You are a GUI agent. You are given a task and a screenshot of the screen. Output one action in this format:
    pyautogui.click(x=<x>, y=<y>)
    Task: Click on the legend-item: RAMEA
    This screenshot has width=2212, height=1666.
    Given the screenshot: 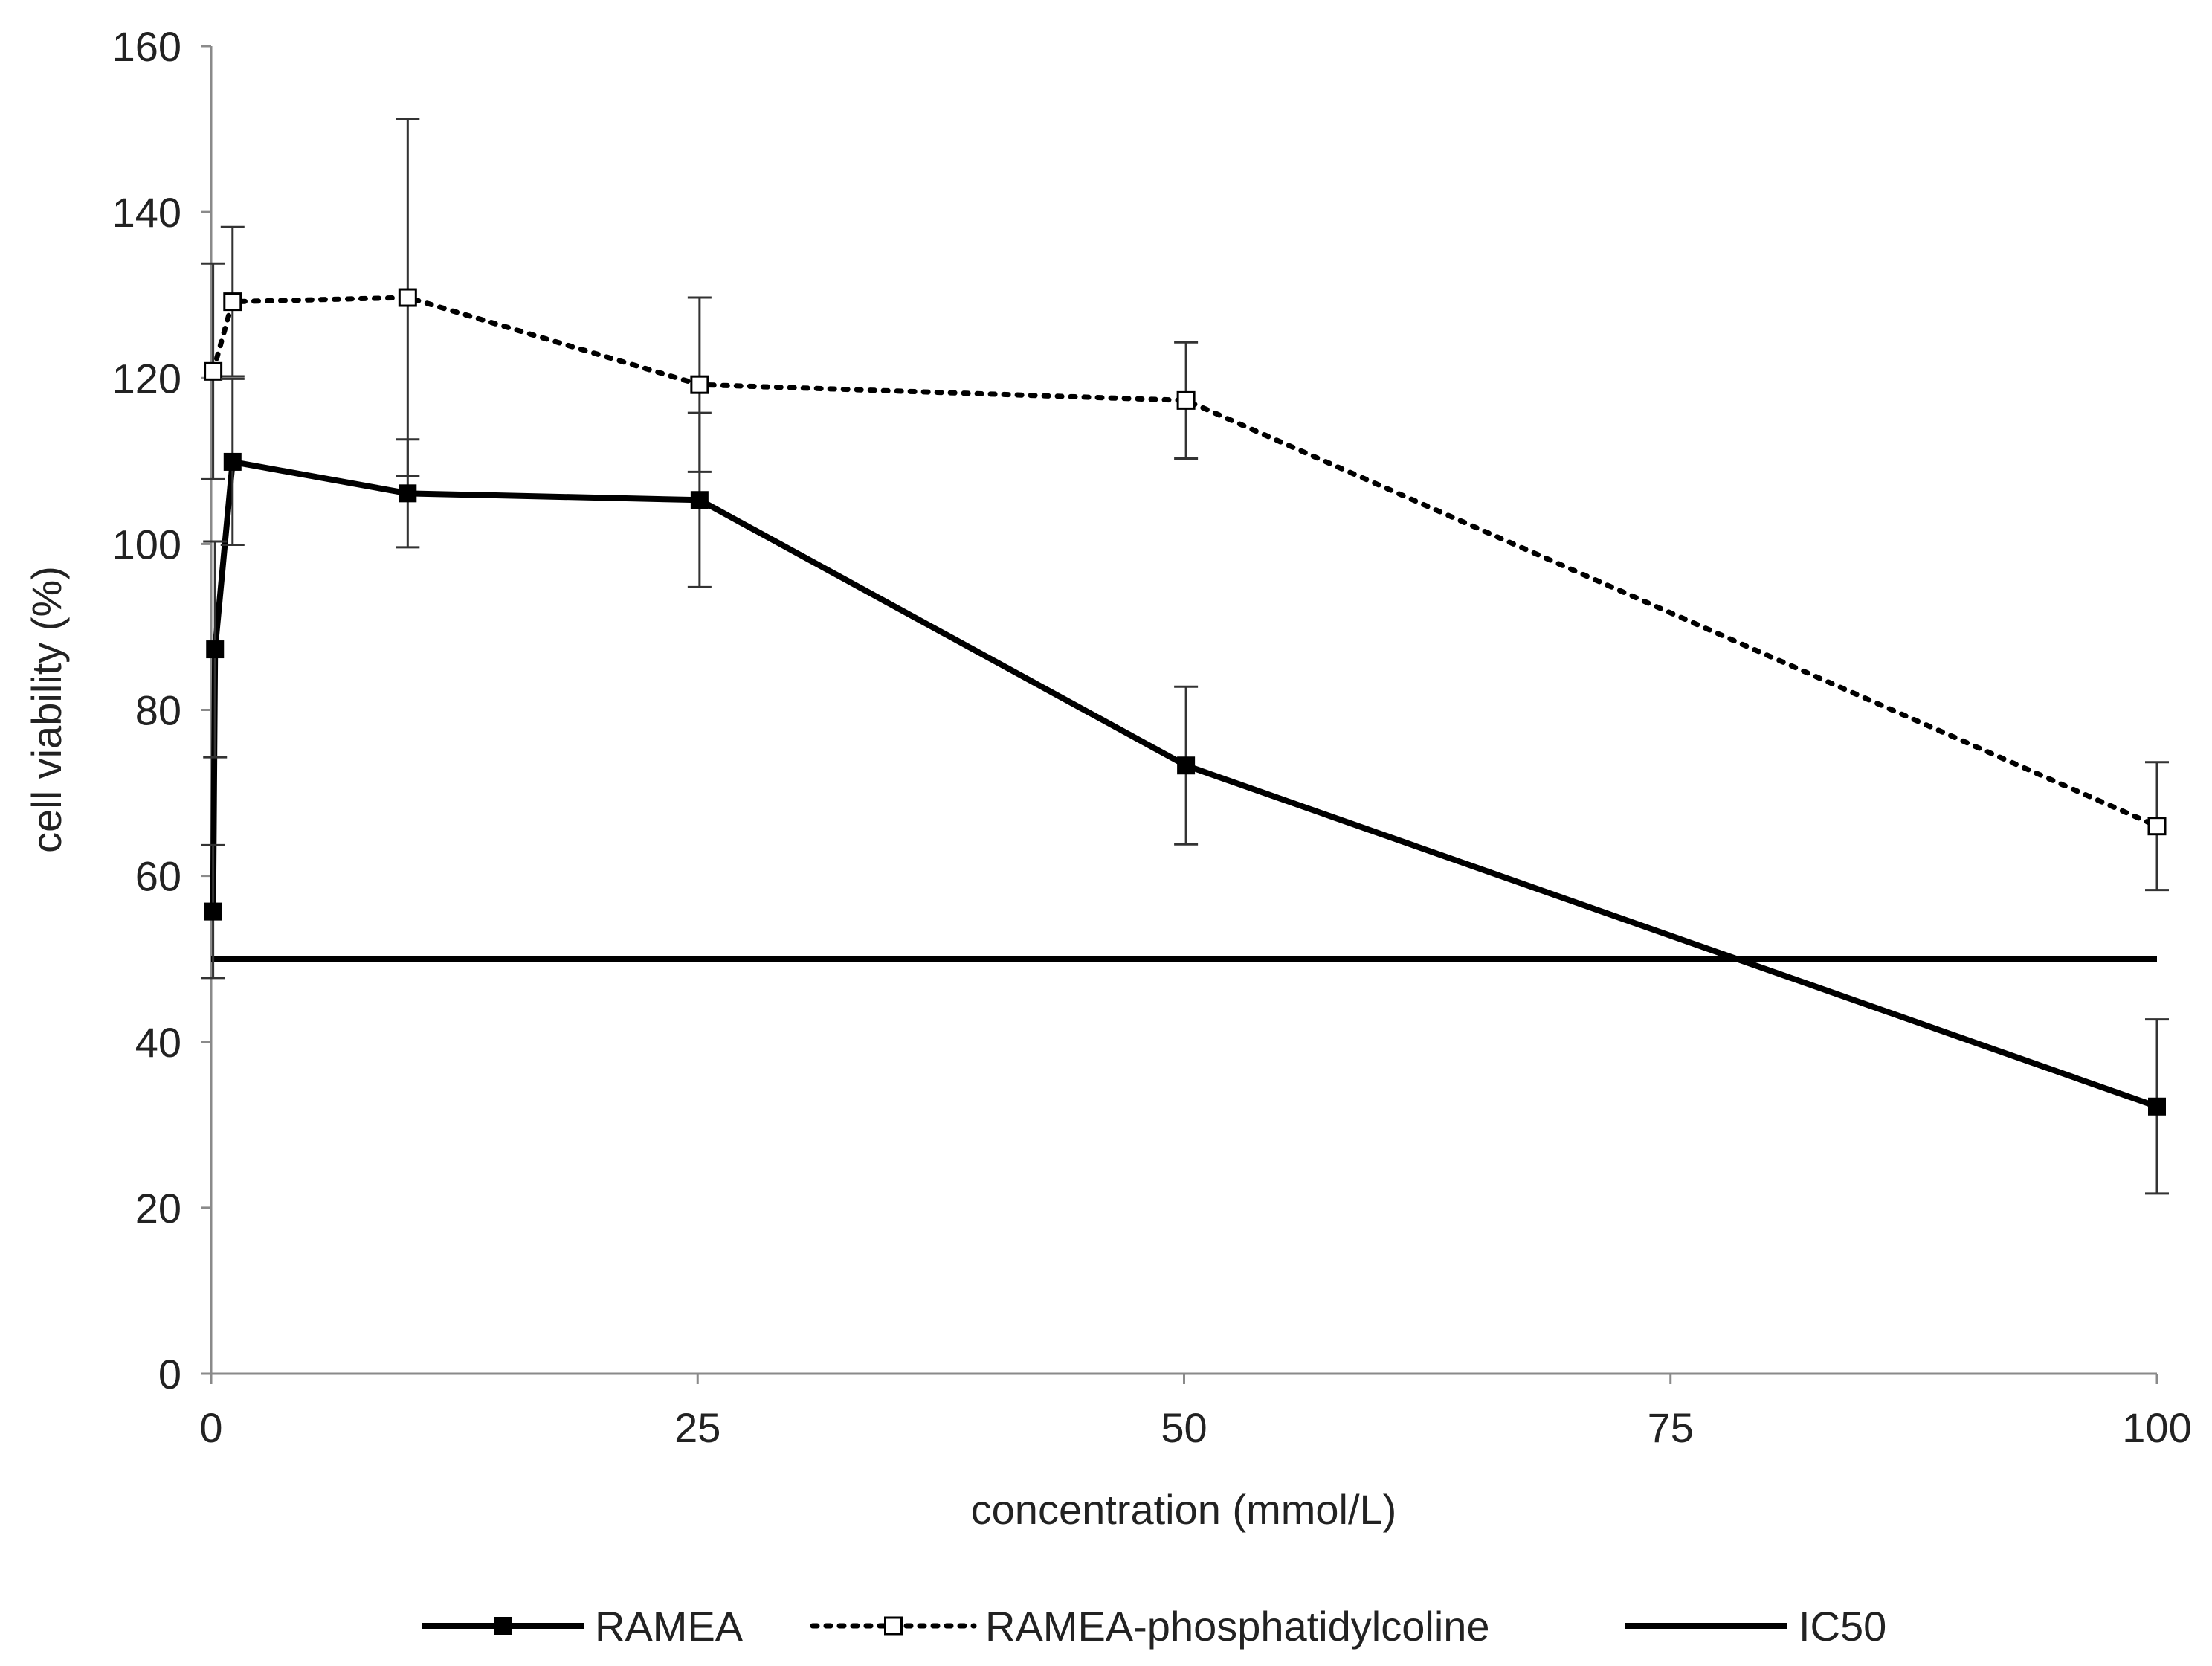 What is the action you would take?
    pyautogui.click(x=583, y=1627)
    